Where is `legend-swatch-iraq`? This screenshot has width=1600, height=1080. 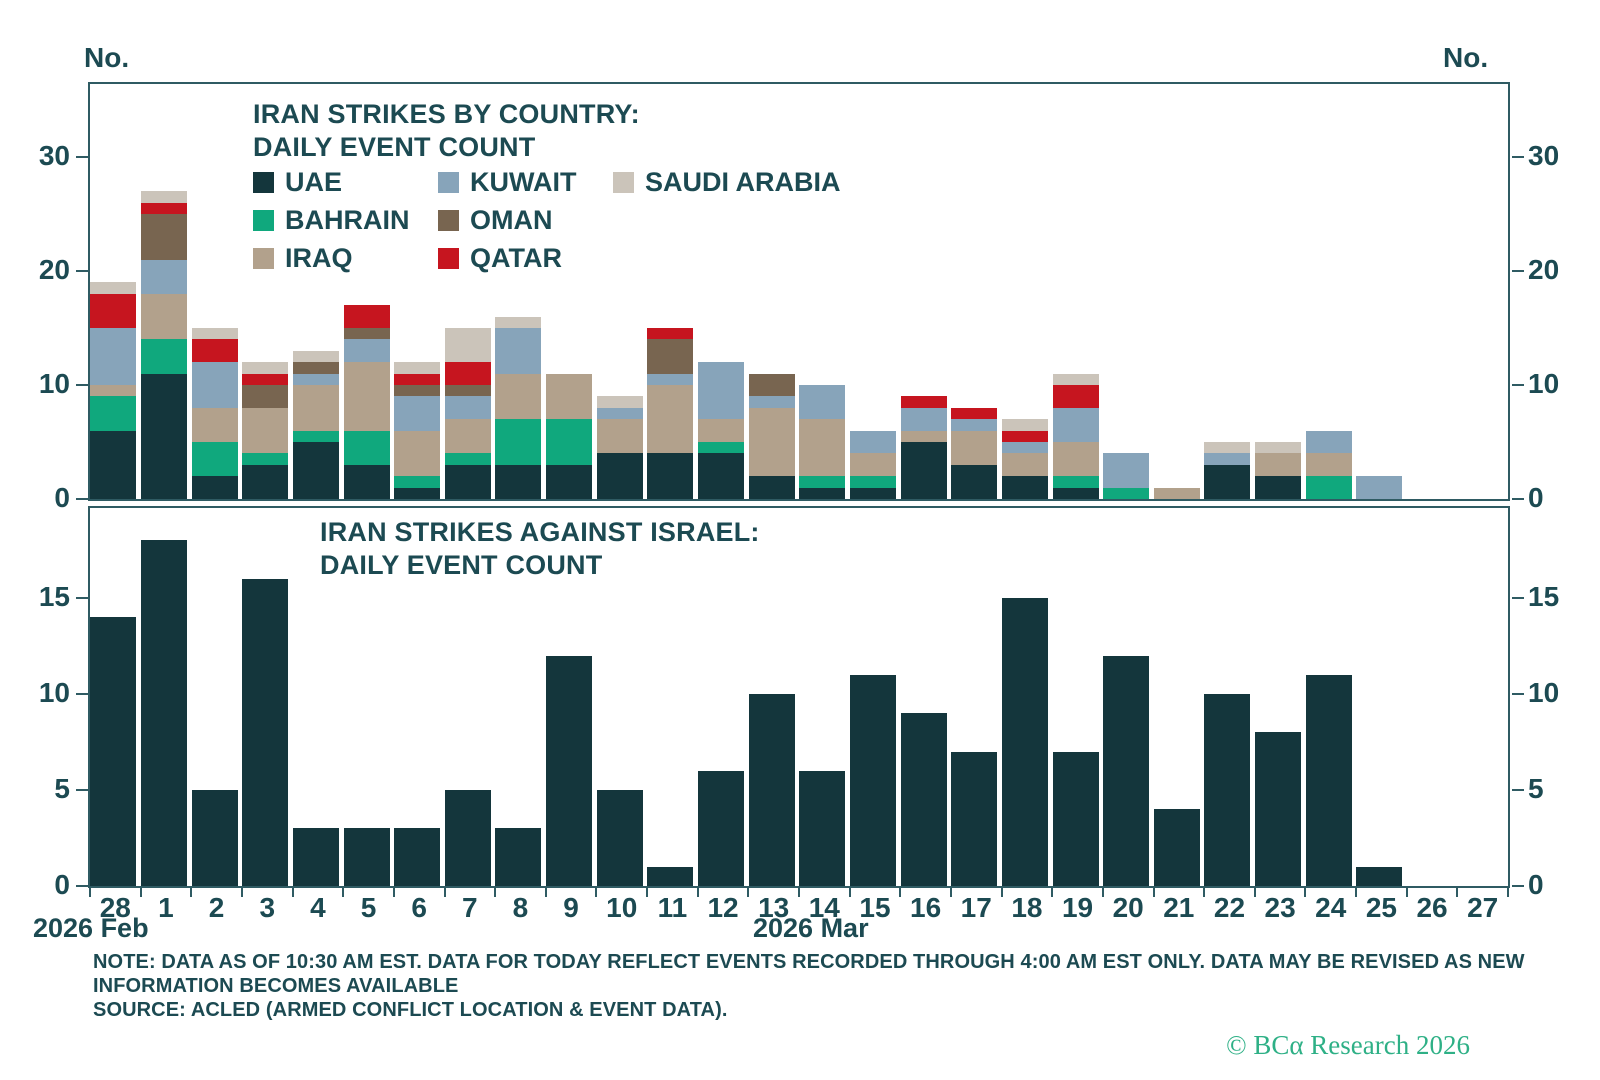
legend-swatch-iraq is located at coordinates (263, 258).